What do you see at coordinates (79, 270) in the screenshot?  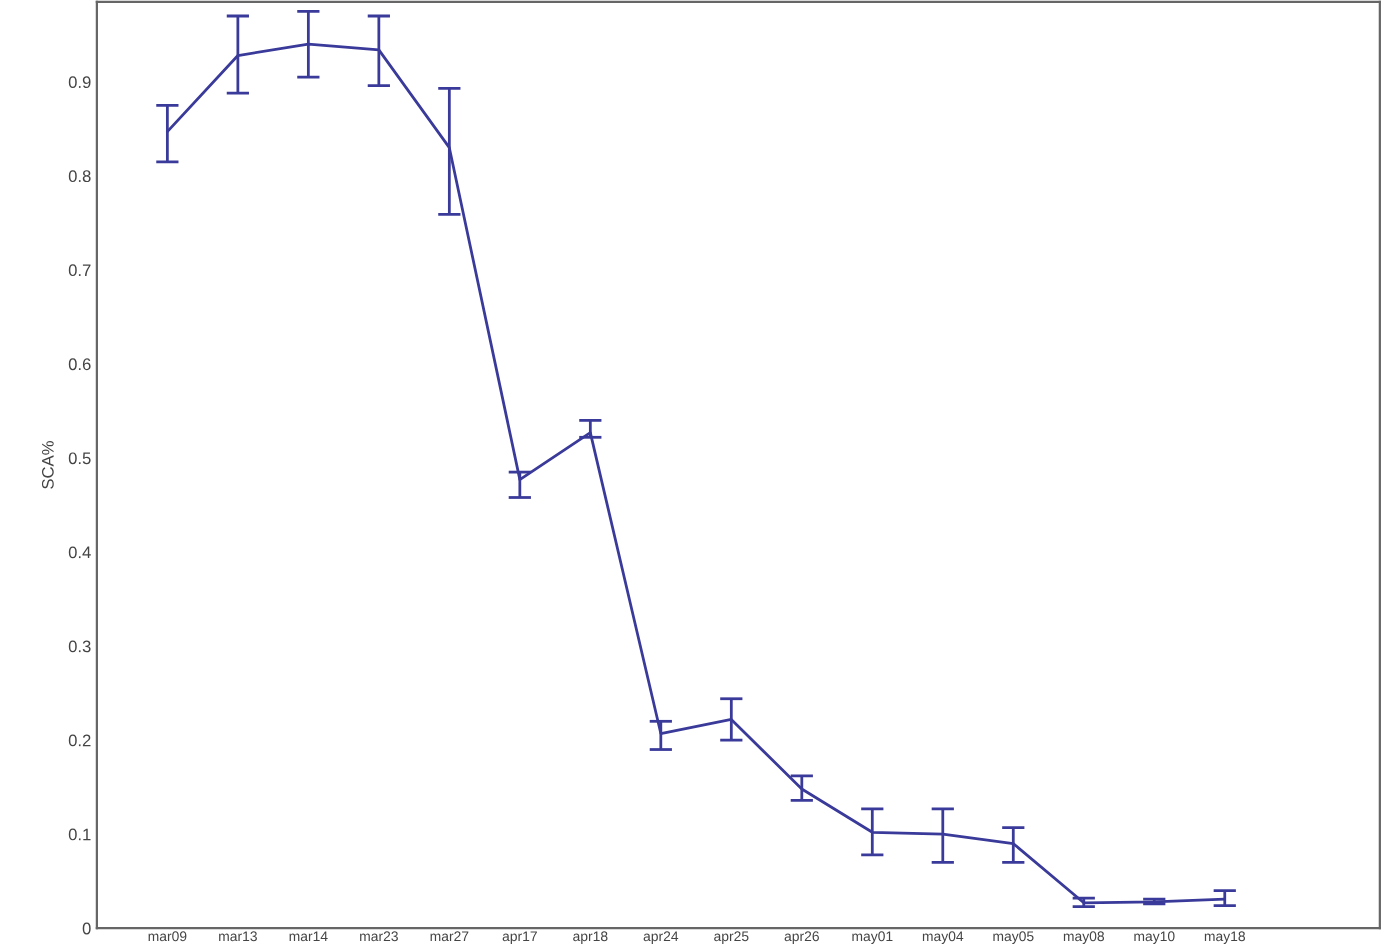 I see `y-tick-label: 0.7` at bounding box center [79, 270].